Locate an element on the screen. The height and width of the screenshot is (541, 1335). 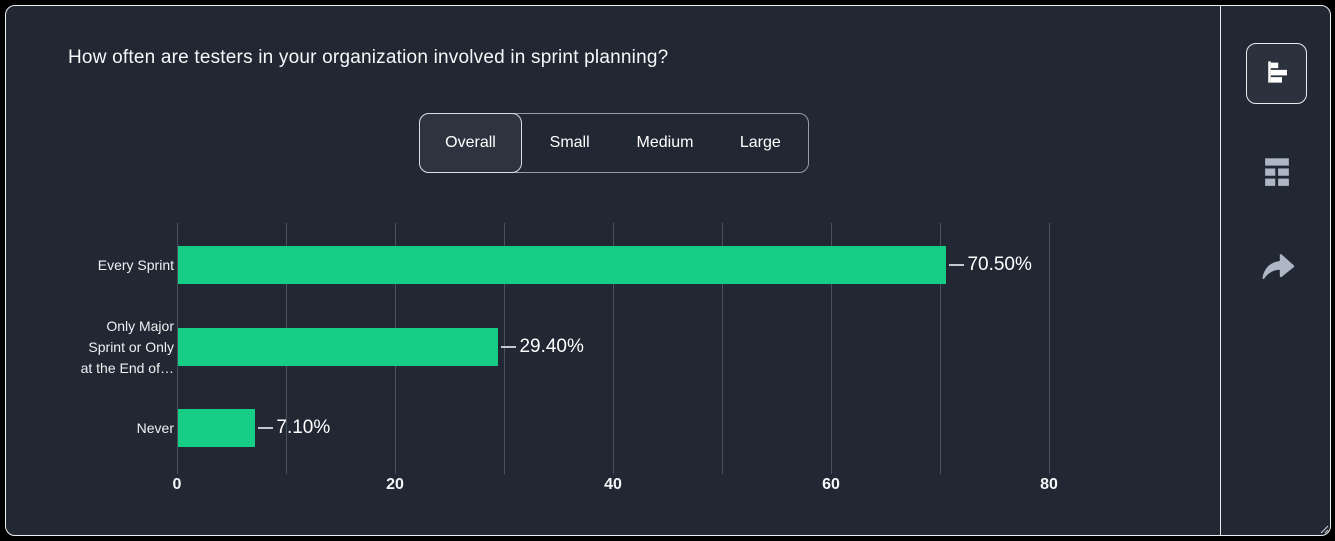
x-tick-label: 40 is located at coordinates (613, 484).